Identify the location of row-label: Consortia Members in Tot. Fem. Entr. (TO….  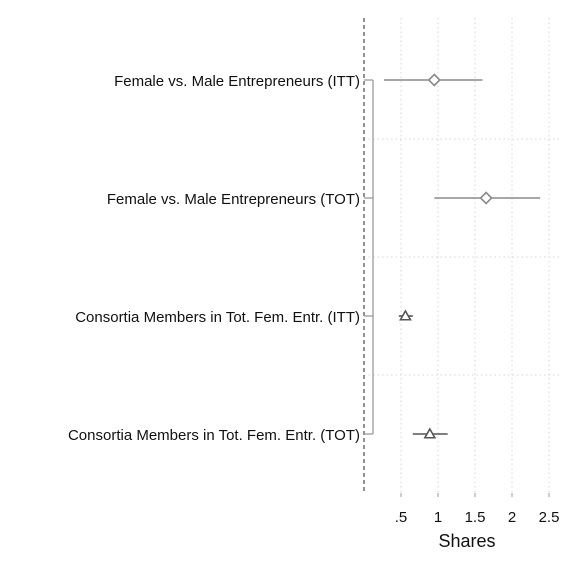
(214, 435).